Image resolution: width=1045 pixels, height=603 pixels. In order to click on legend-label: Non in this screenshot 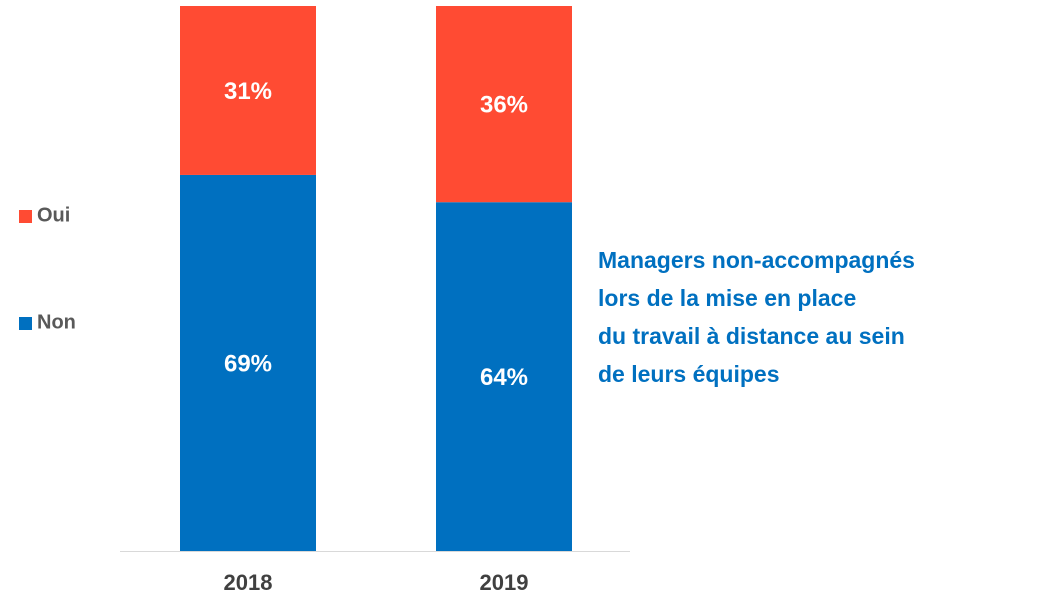, I will do `click(56, 322)`.